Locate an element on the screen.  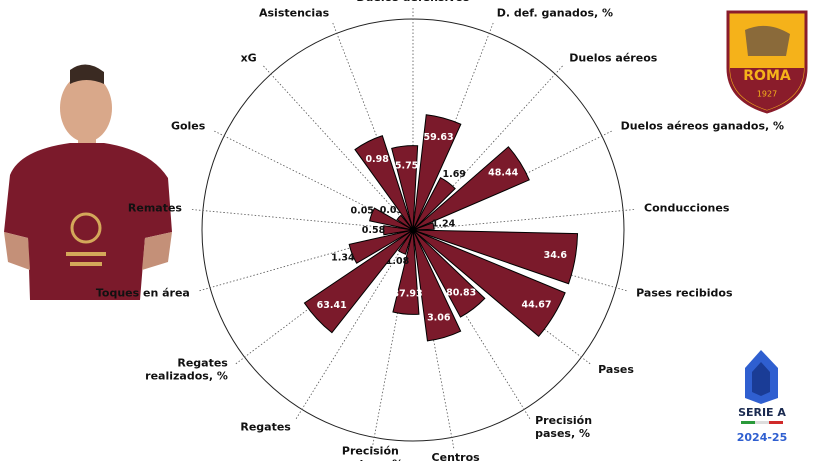
category-label: Conducciones is located at coordinates (687, 208).